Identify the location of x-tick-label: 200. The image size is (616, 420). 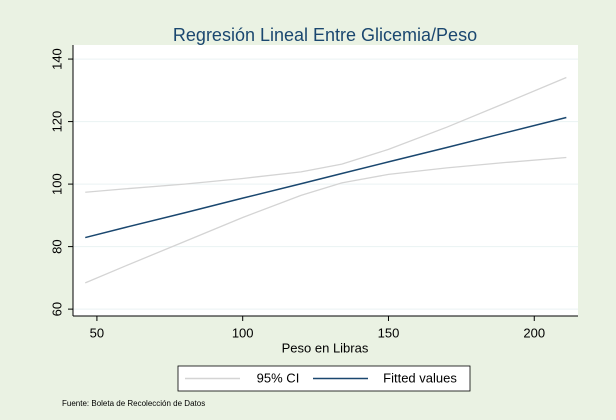
(534, 332).